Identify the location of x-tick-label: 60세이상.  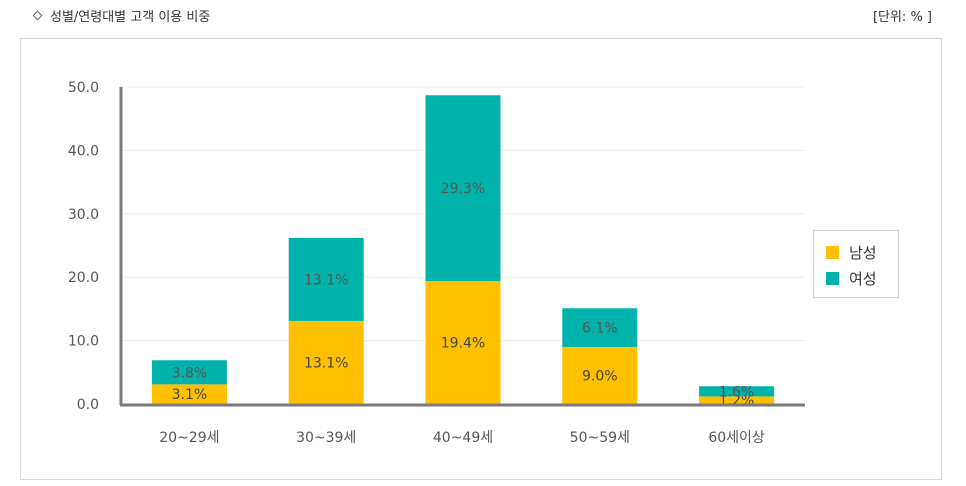
(736, 438).